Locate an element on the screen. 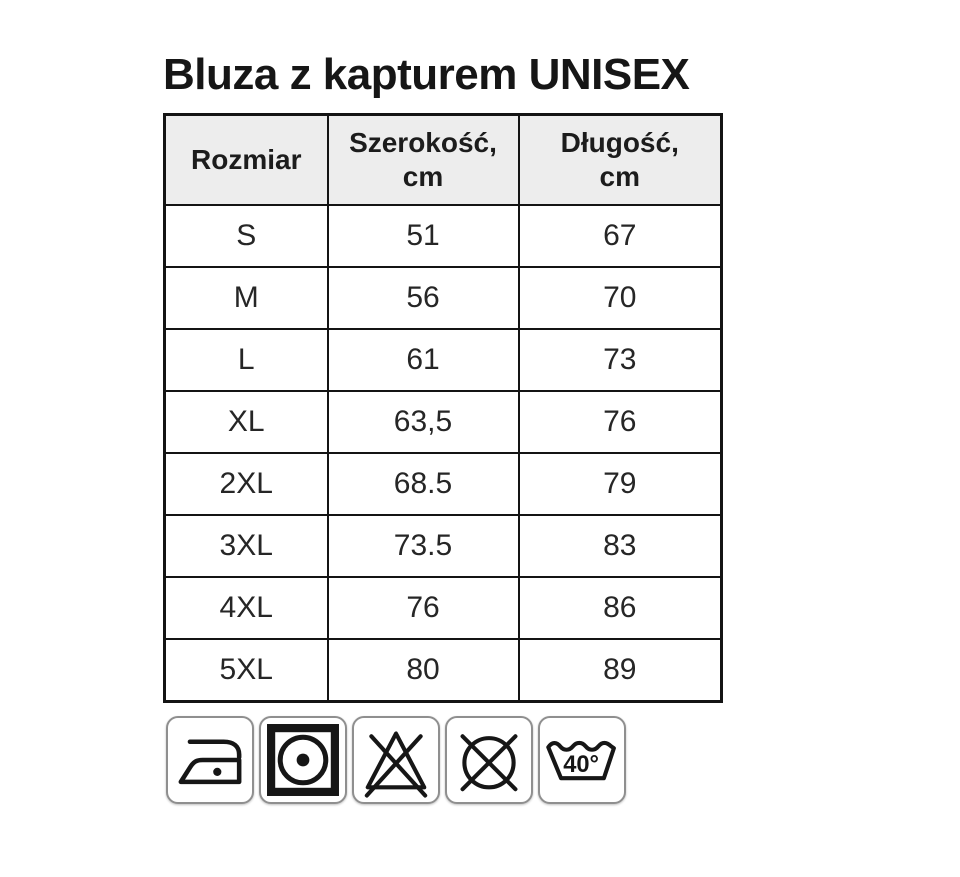 This screenshot has height=877, width=960. table-row: S 51 67 is located at coordinates (443, 236).